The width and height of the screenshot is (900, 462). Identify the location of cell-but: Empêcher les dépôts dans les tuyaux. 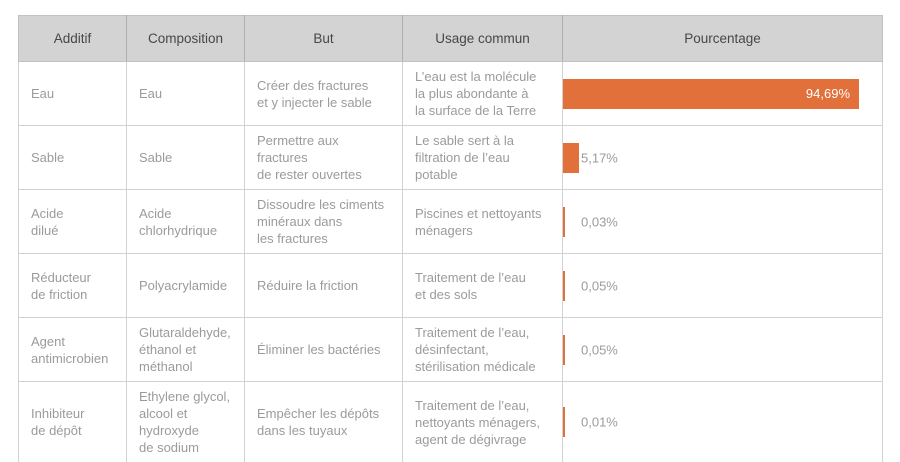
(323, 421).